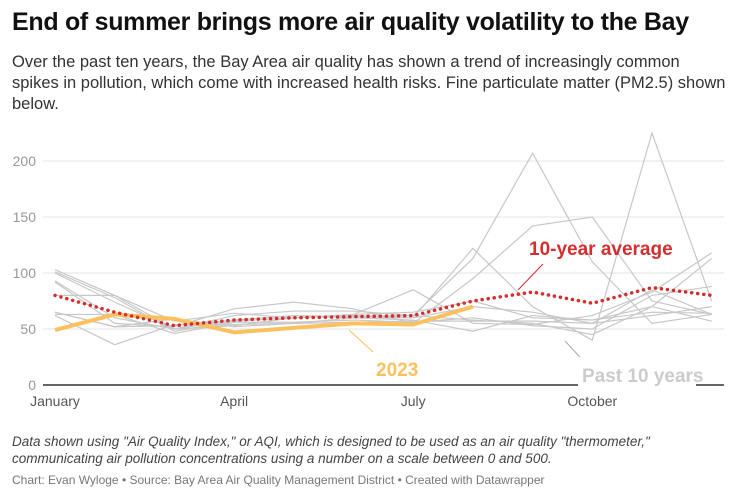 This screenshot has width=738, height=500. I want to click on y-tick-label: 100, so click(25, 273).